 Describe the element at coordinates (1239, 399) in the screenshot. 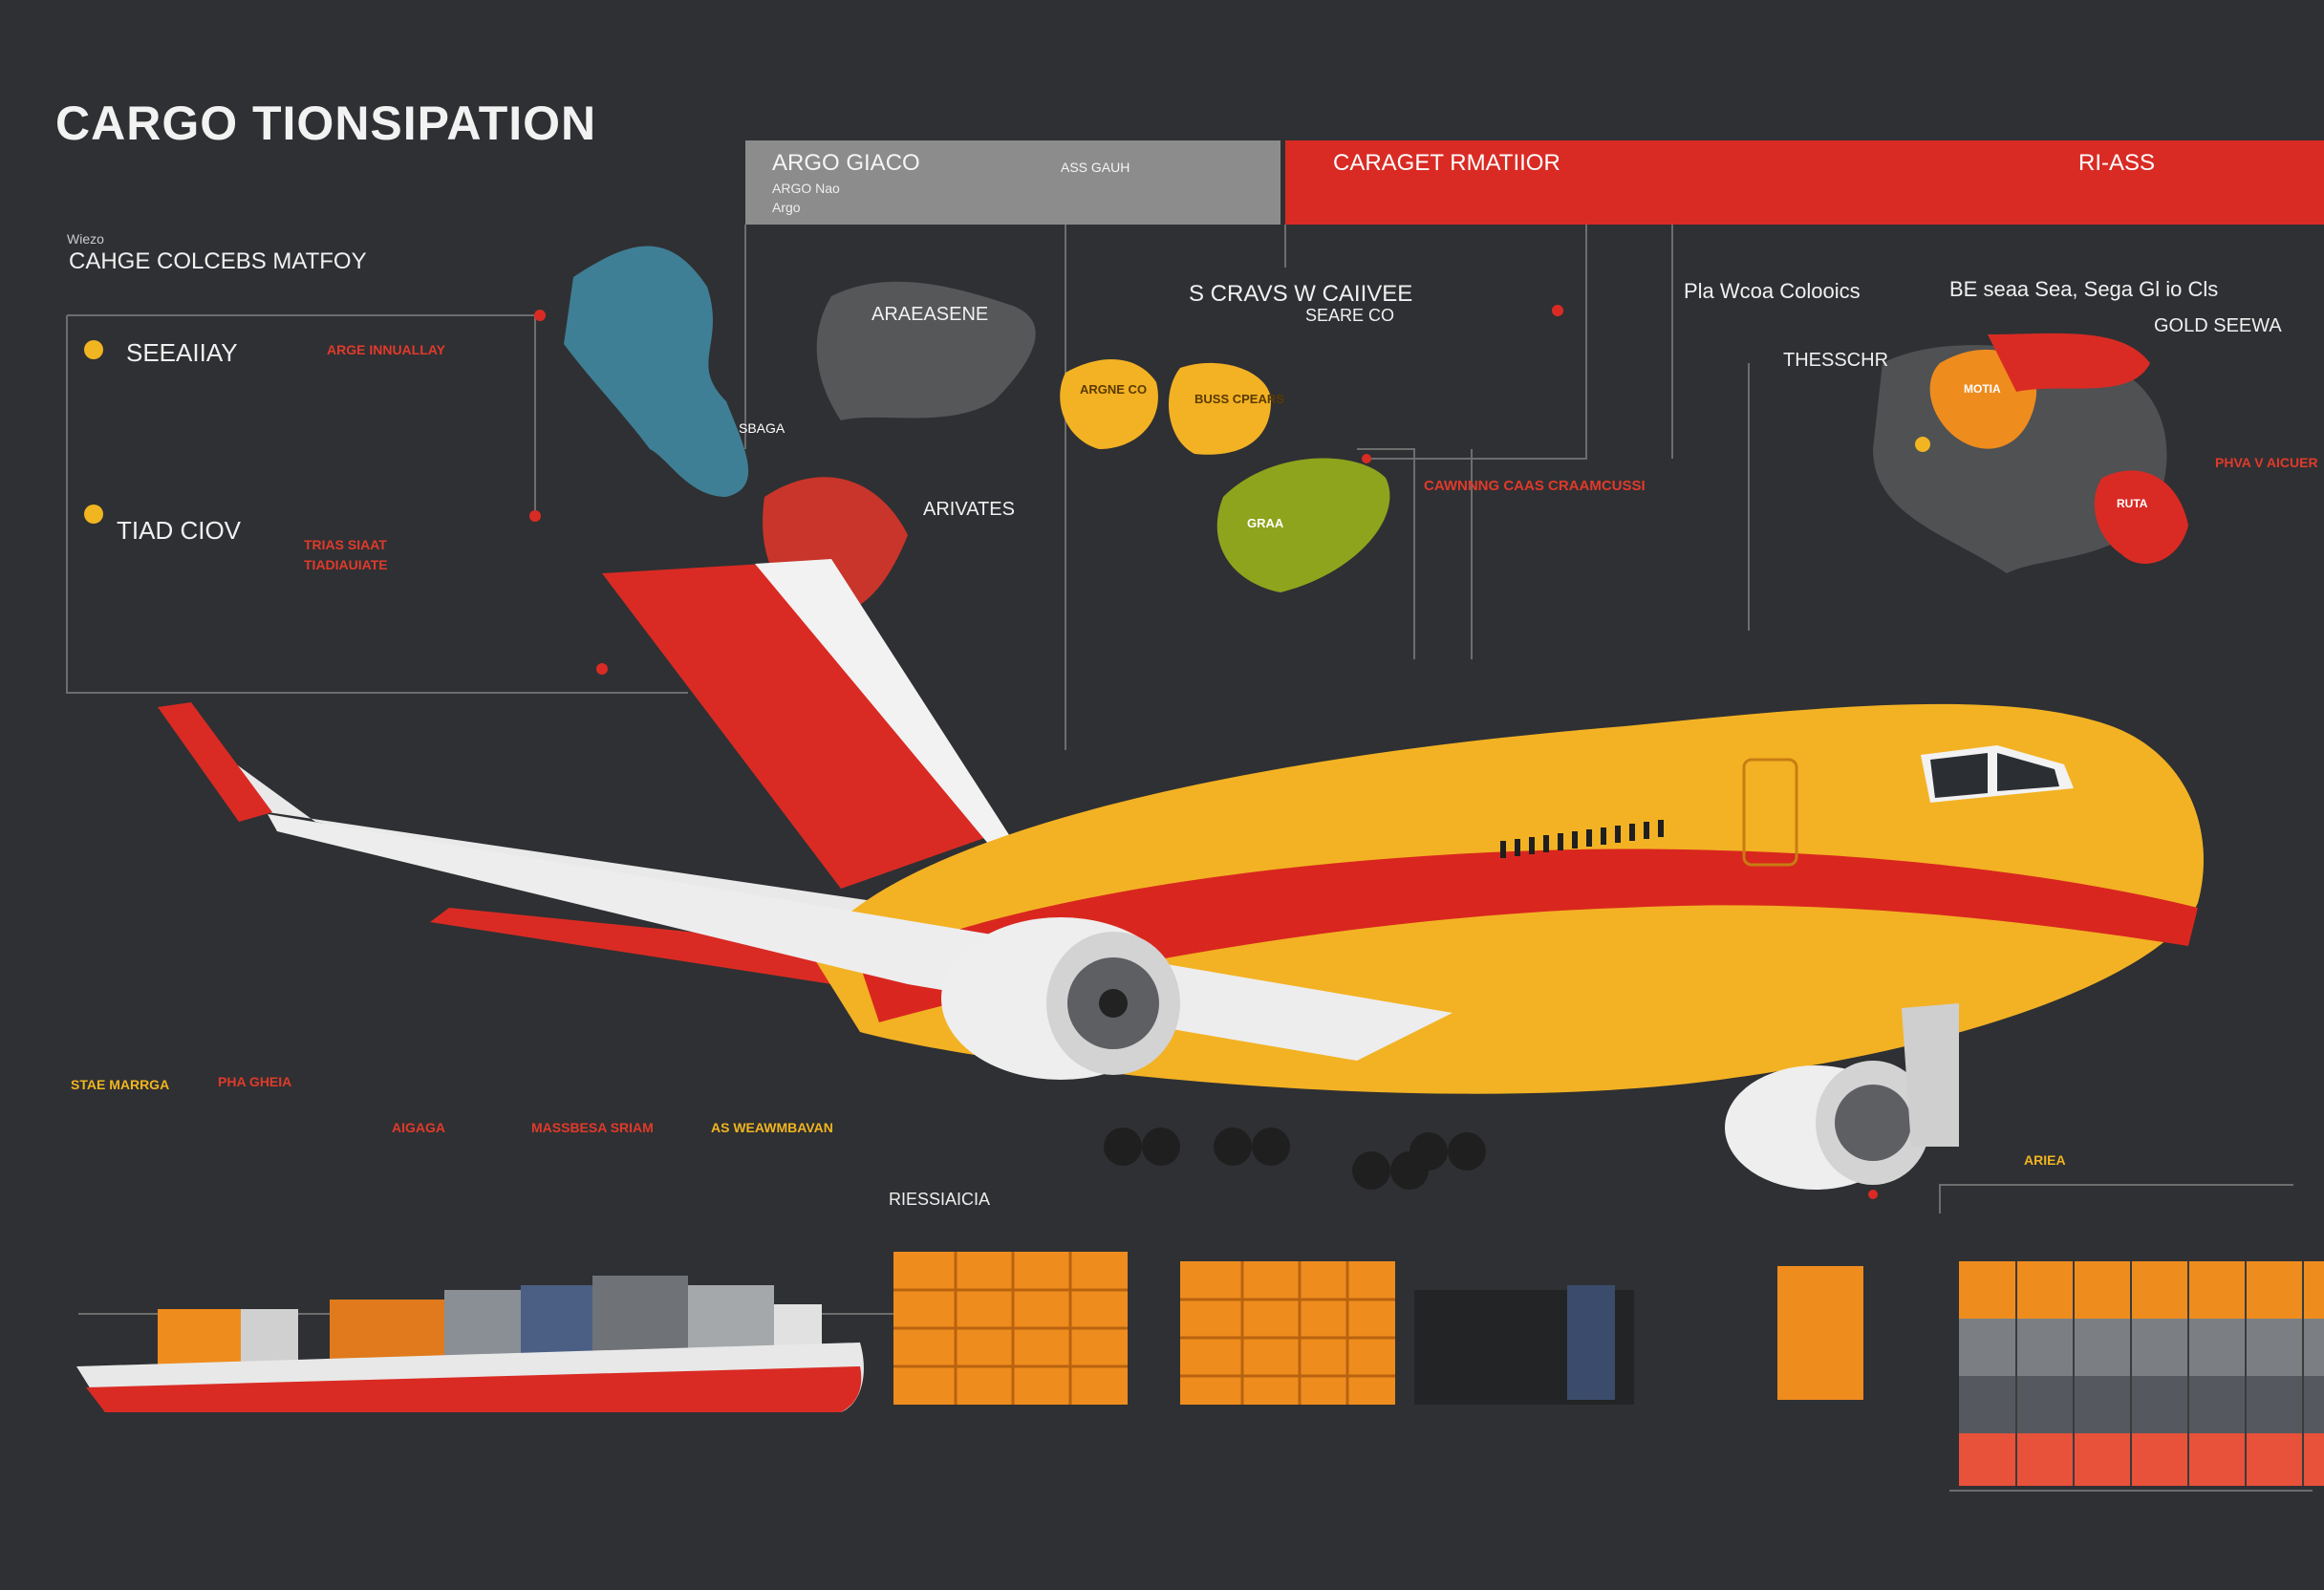

I see `yellow-blob-2-label: BUSS CPEARS` at that location.